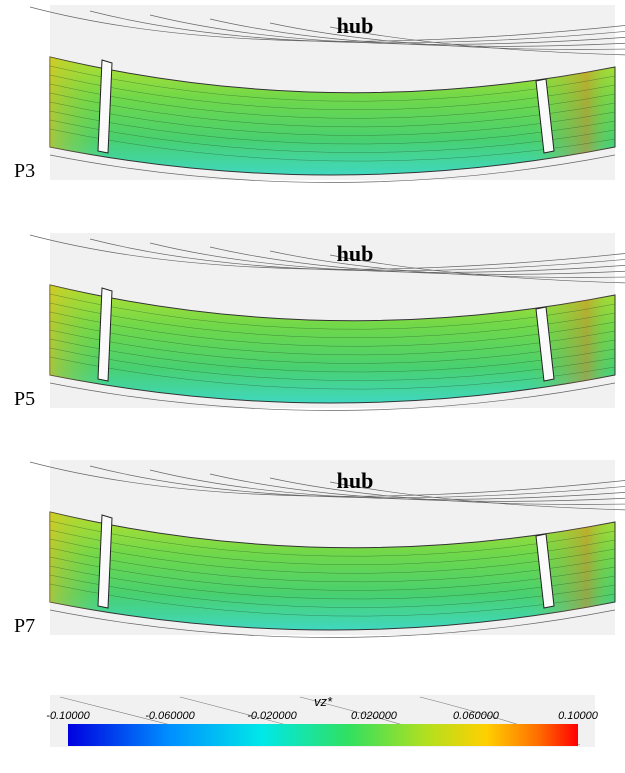 The width and height of the screenshot is (625, 773). What do you see at coordinates (374, 716) in the screenshot?
I see `colorbar-tick-label: 0.020000` at bounding box center [374, 716].